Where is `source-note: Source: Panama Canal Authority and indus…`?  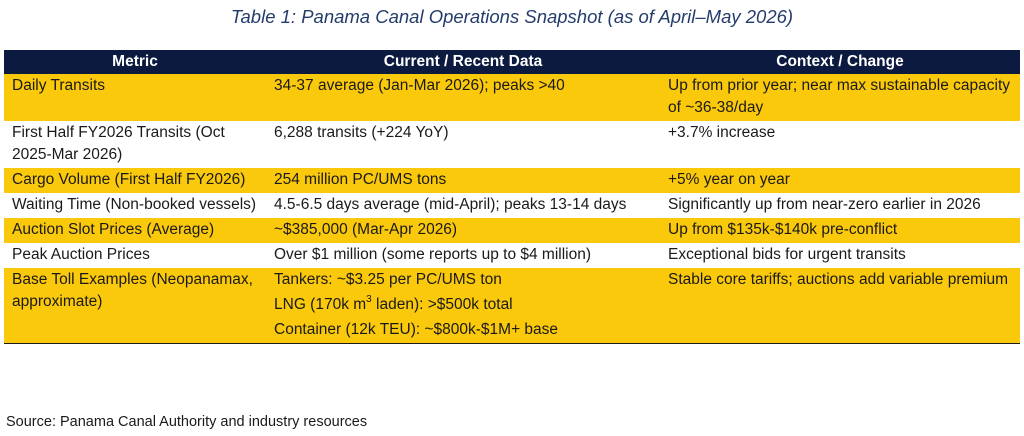
source-note: Source: Panama Canal Authority and indus… is located at coordinates (187, 422).